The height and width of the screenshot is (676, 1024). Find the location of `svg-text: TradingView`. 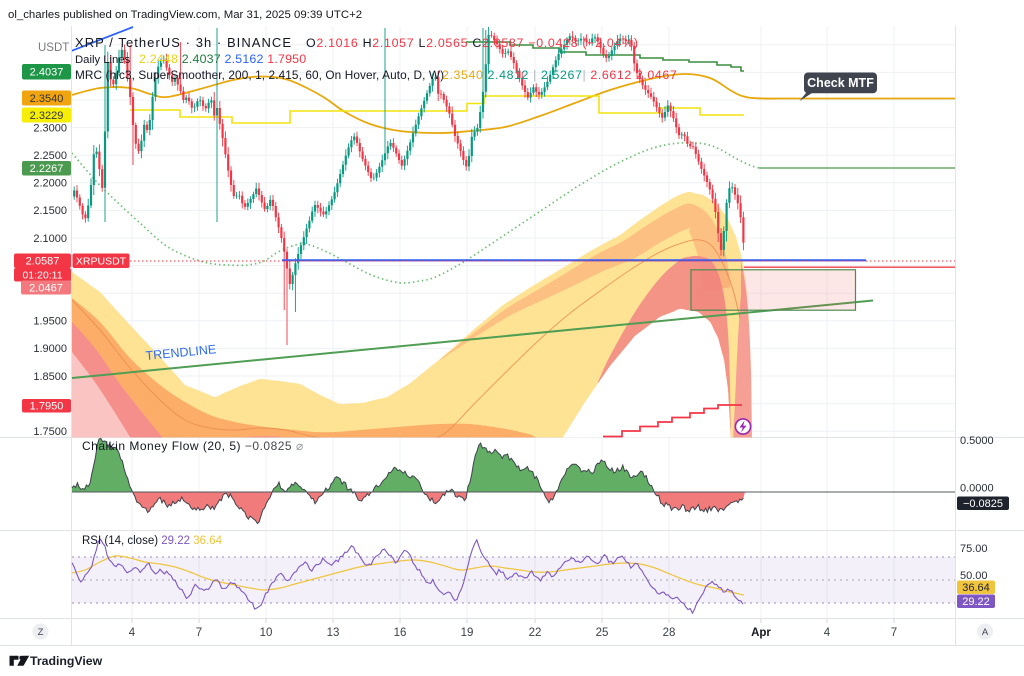

svg-text: TradingView is located at coordinates (66, 661).